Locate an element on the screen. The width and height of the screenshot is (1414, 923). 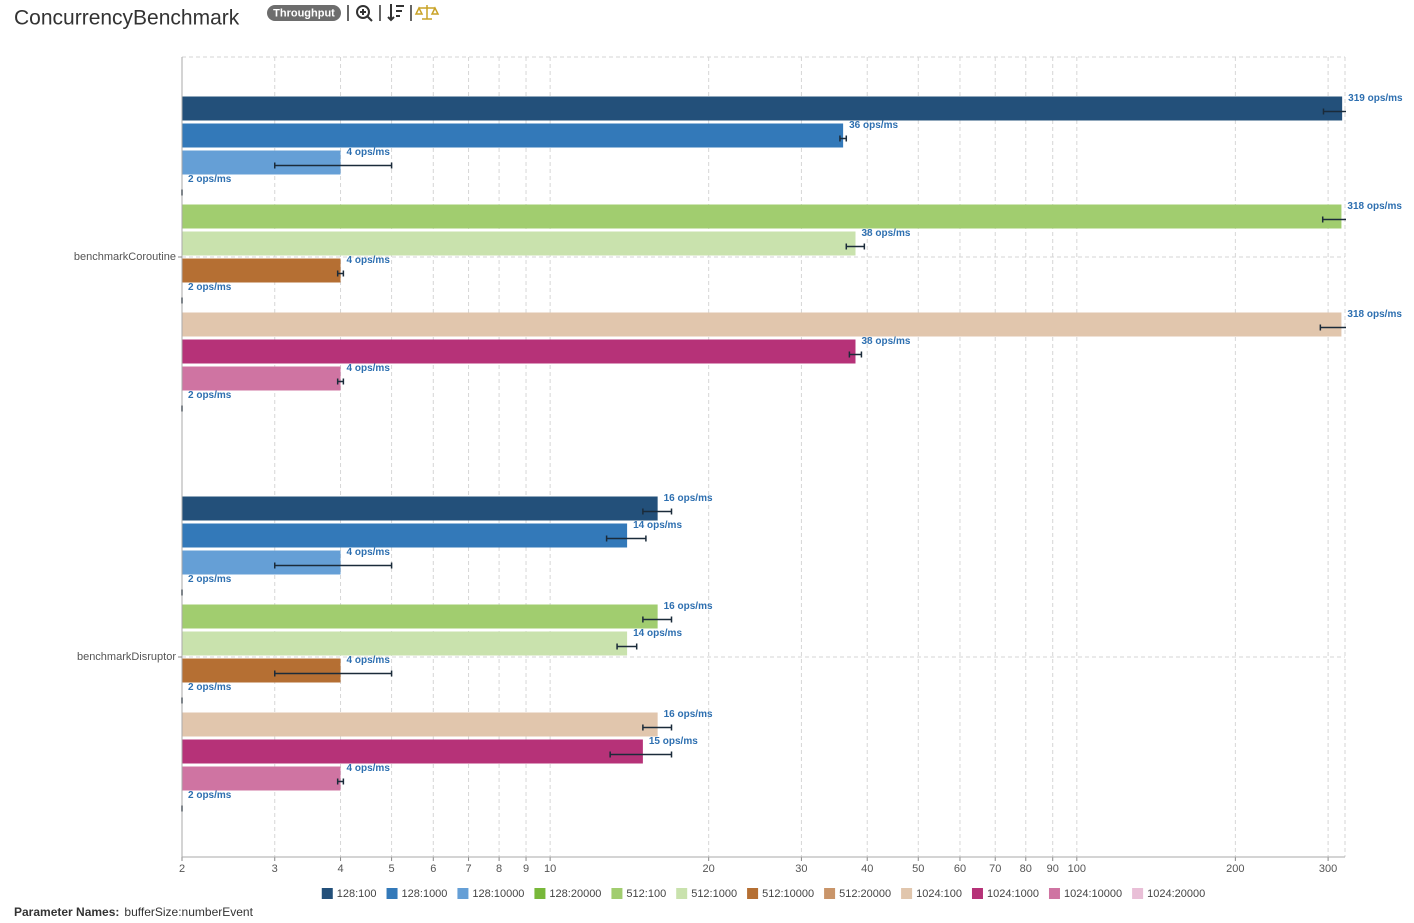
legend-label: 512:100 is located at coordinates (646, 894).